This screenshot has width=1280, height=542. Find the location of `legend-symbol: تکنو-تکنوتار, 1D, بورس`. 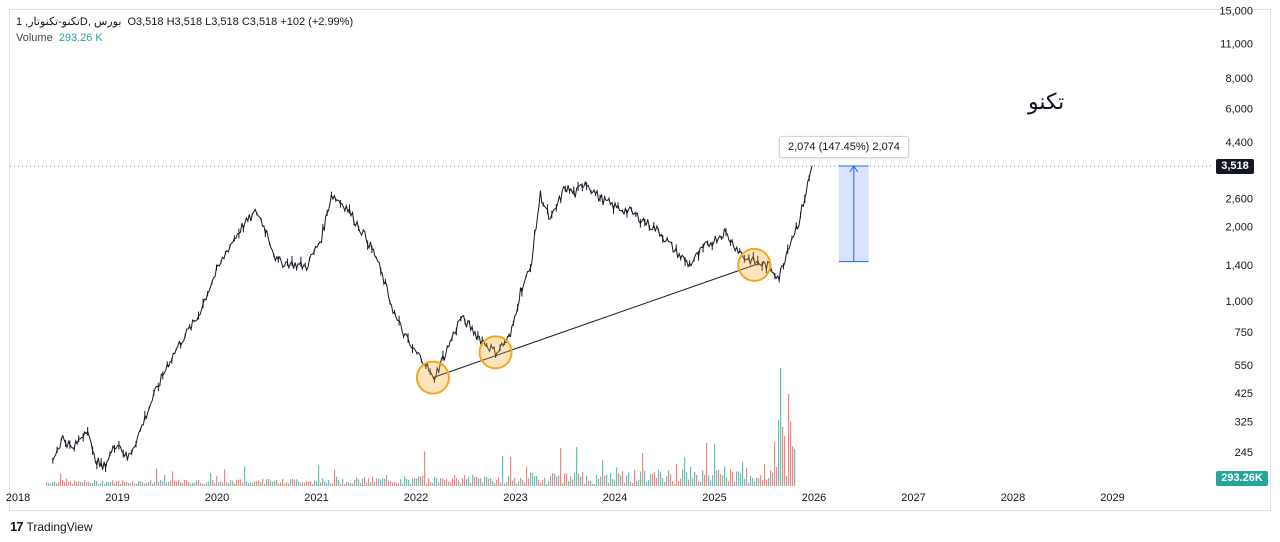

legend-symbol: تکنو-تکنوتار, 1D, بورس is located at coordinates (69, 22).